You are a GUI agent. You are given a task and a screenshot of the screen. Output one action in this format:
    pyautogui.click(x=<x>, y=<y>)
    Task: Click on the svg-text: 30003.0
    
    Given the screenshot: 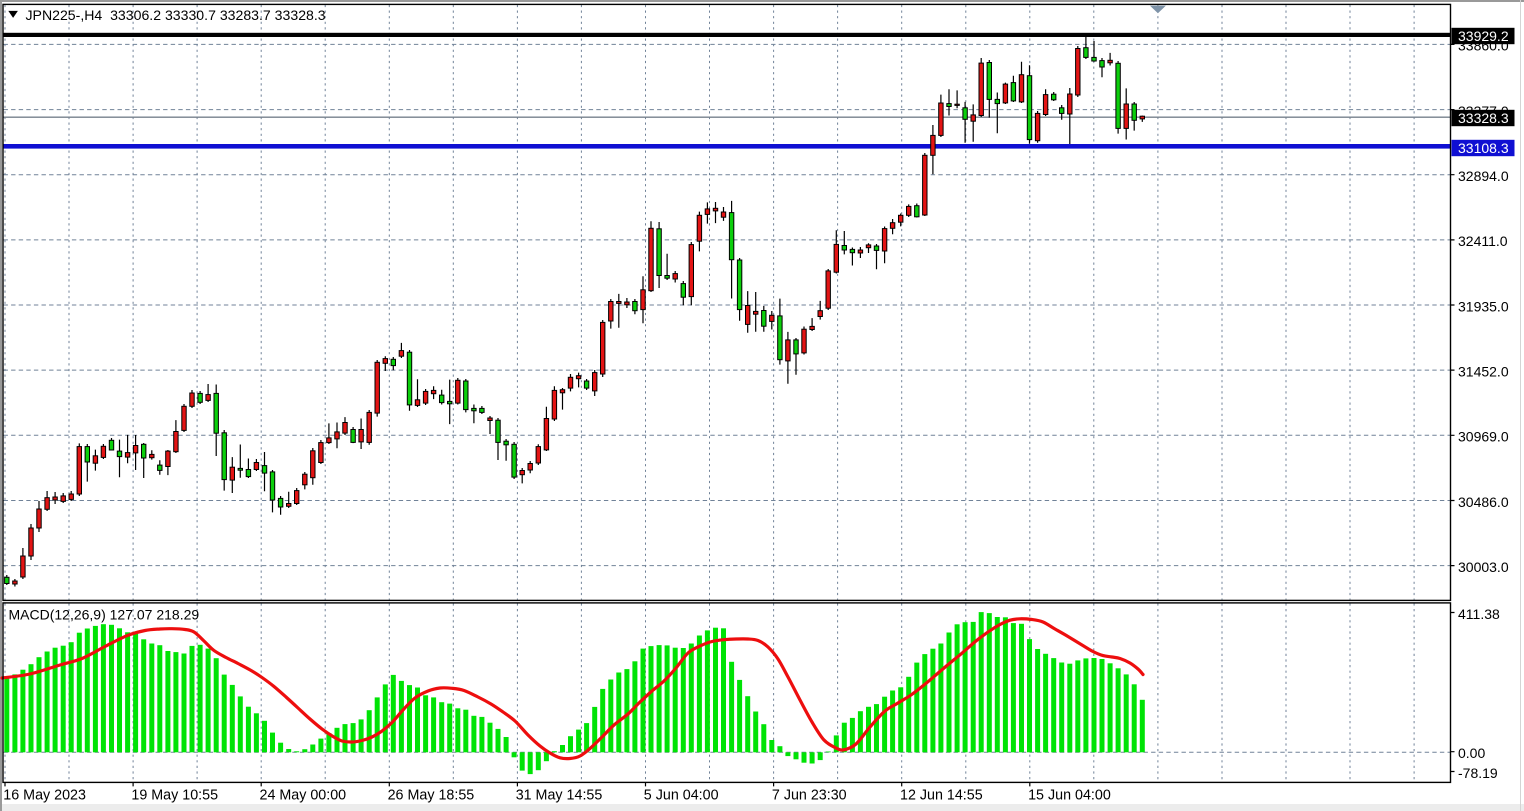 What is the action you would take?
    pyautogui.click(x=1483, y=567)
    